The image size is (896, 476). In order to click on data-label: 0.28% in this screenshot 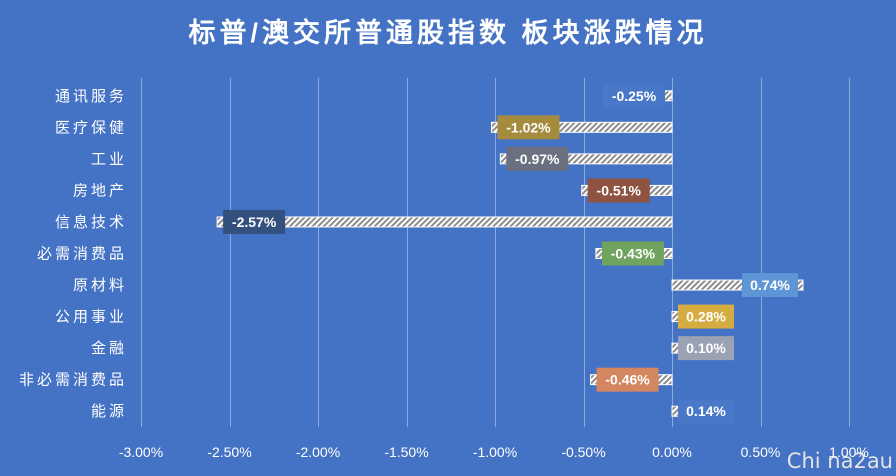, I will do `click(706, 317)`.